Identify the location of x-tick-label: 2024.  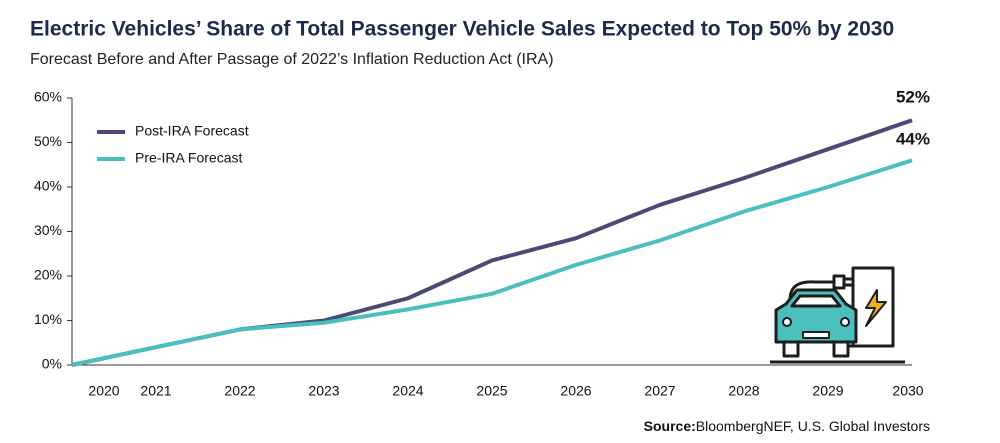
(407, 391).